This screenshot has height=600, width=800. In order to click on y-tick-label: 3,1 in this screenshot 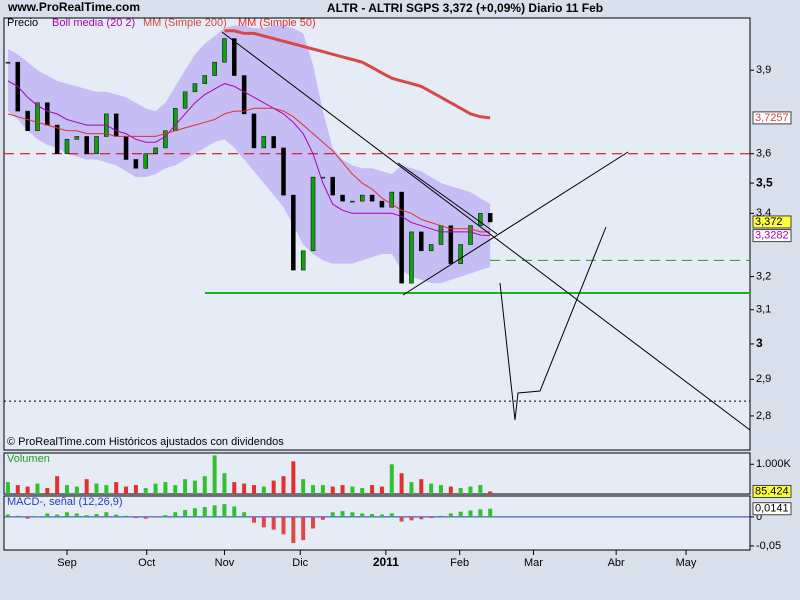, I will do `click(763, 310)`.